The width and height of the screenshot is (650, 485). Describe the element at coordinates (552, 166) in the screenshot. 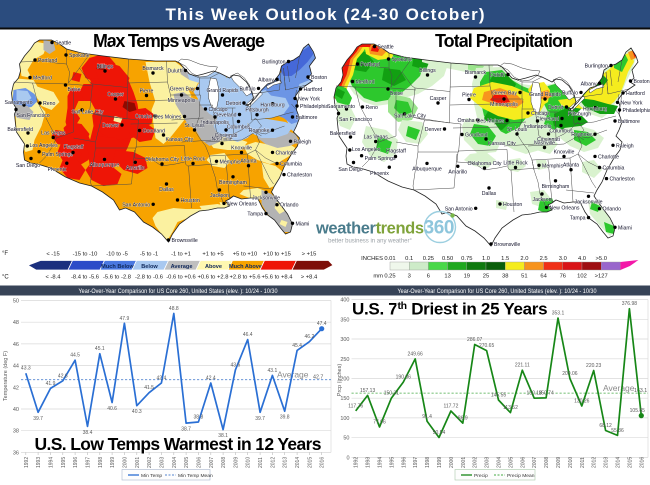

I see `svg-text: Memphis` at that location.